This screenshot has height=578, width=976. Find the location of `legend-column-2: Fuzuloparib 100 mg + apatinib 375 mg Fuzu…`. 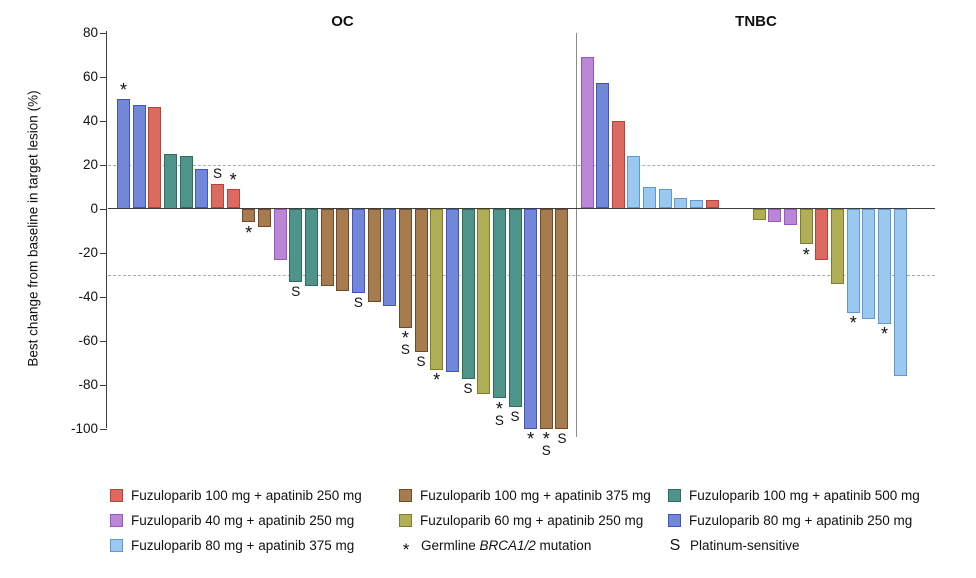

legend-column-2: Fuzuloparib 100 mg + apatinib 375 mg Fuzu… is located at coordinates (525, 520).